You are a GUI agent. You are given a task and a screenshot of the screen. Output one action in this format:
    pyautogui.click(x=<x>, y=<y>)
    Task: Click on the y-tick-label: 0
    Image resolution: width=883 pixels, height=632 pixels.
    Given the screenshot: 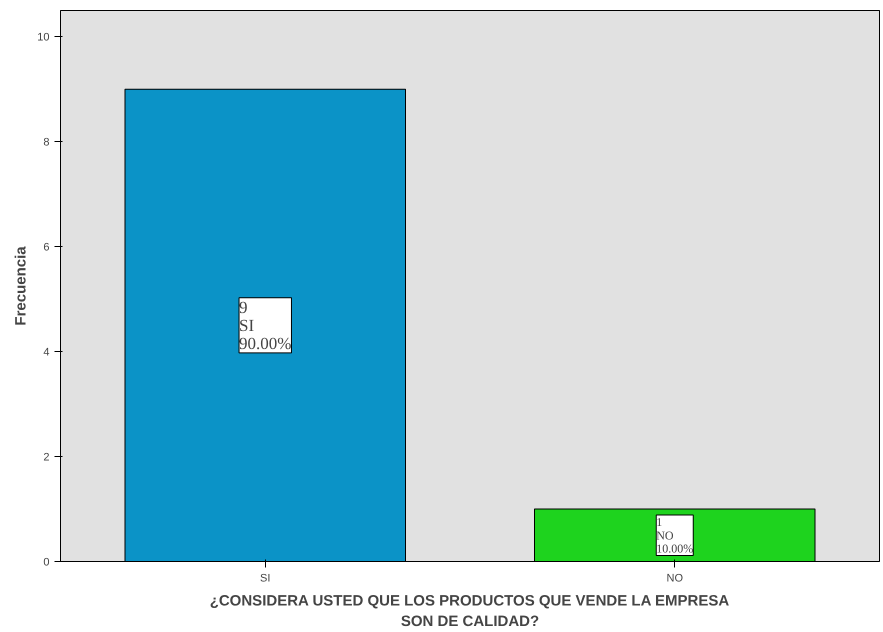 What is the action you would take?
    pyautogui.click(x=46, y=562)
    